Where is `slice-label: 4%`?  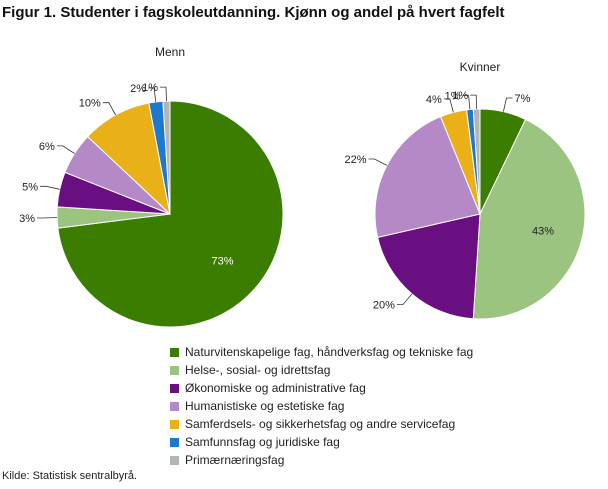
slice-label: 4% is located at coordinates (434, 100).